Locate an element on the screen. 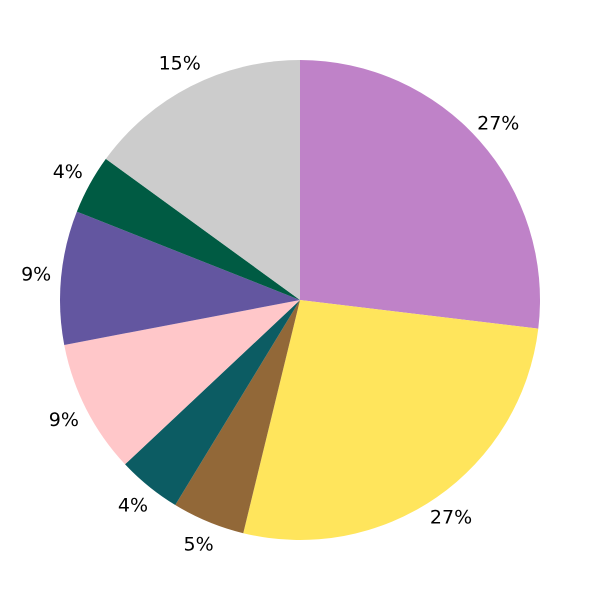 Image resolution: width=600 pixels, height=600 pixels. slice-label-4: 9% is located at coordinates (64, 420).